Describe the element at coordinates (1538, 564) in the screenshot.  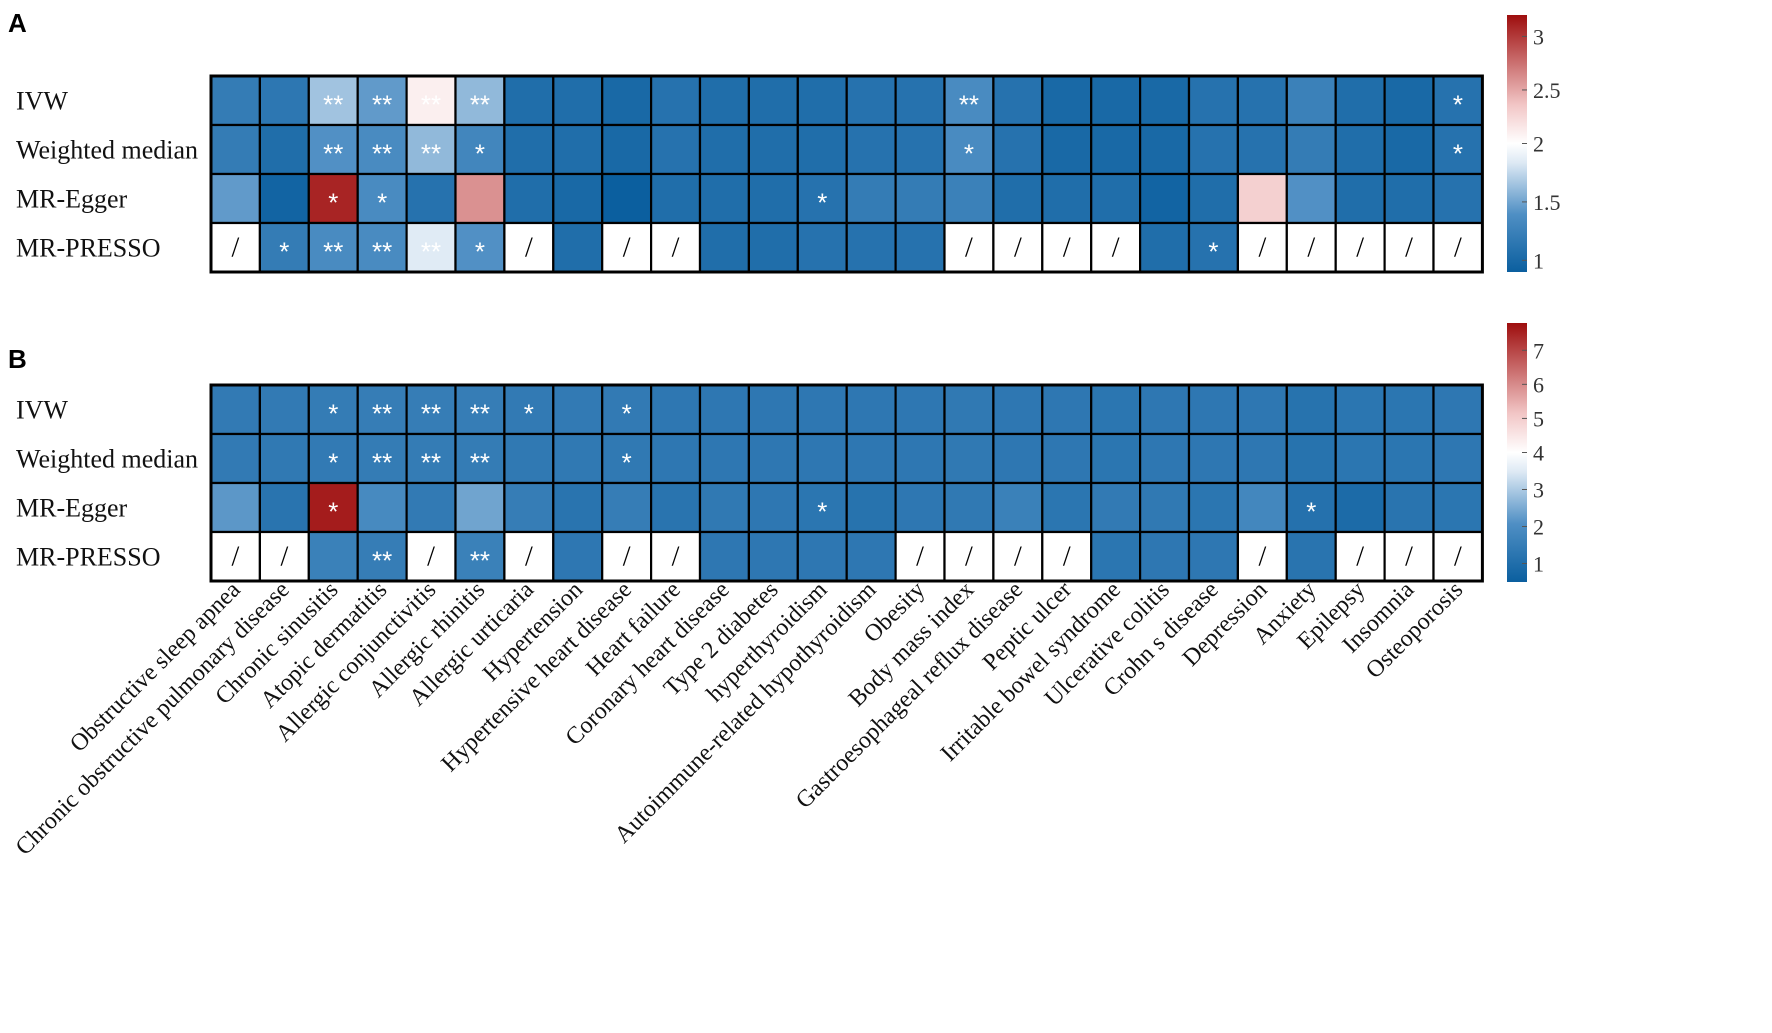
I see `colorbar-tick-label: 1` at that location.